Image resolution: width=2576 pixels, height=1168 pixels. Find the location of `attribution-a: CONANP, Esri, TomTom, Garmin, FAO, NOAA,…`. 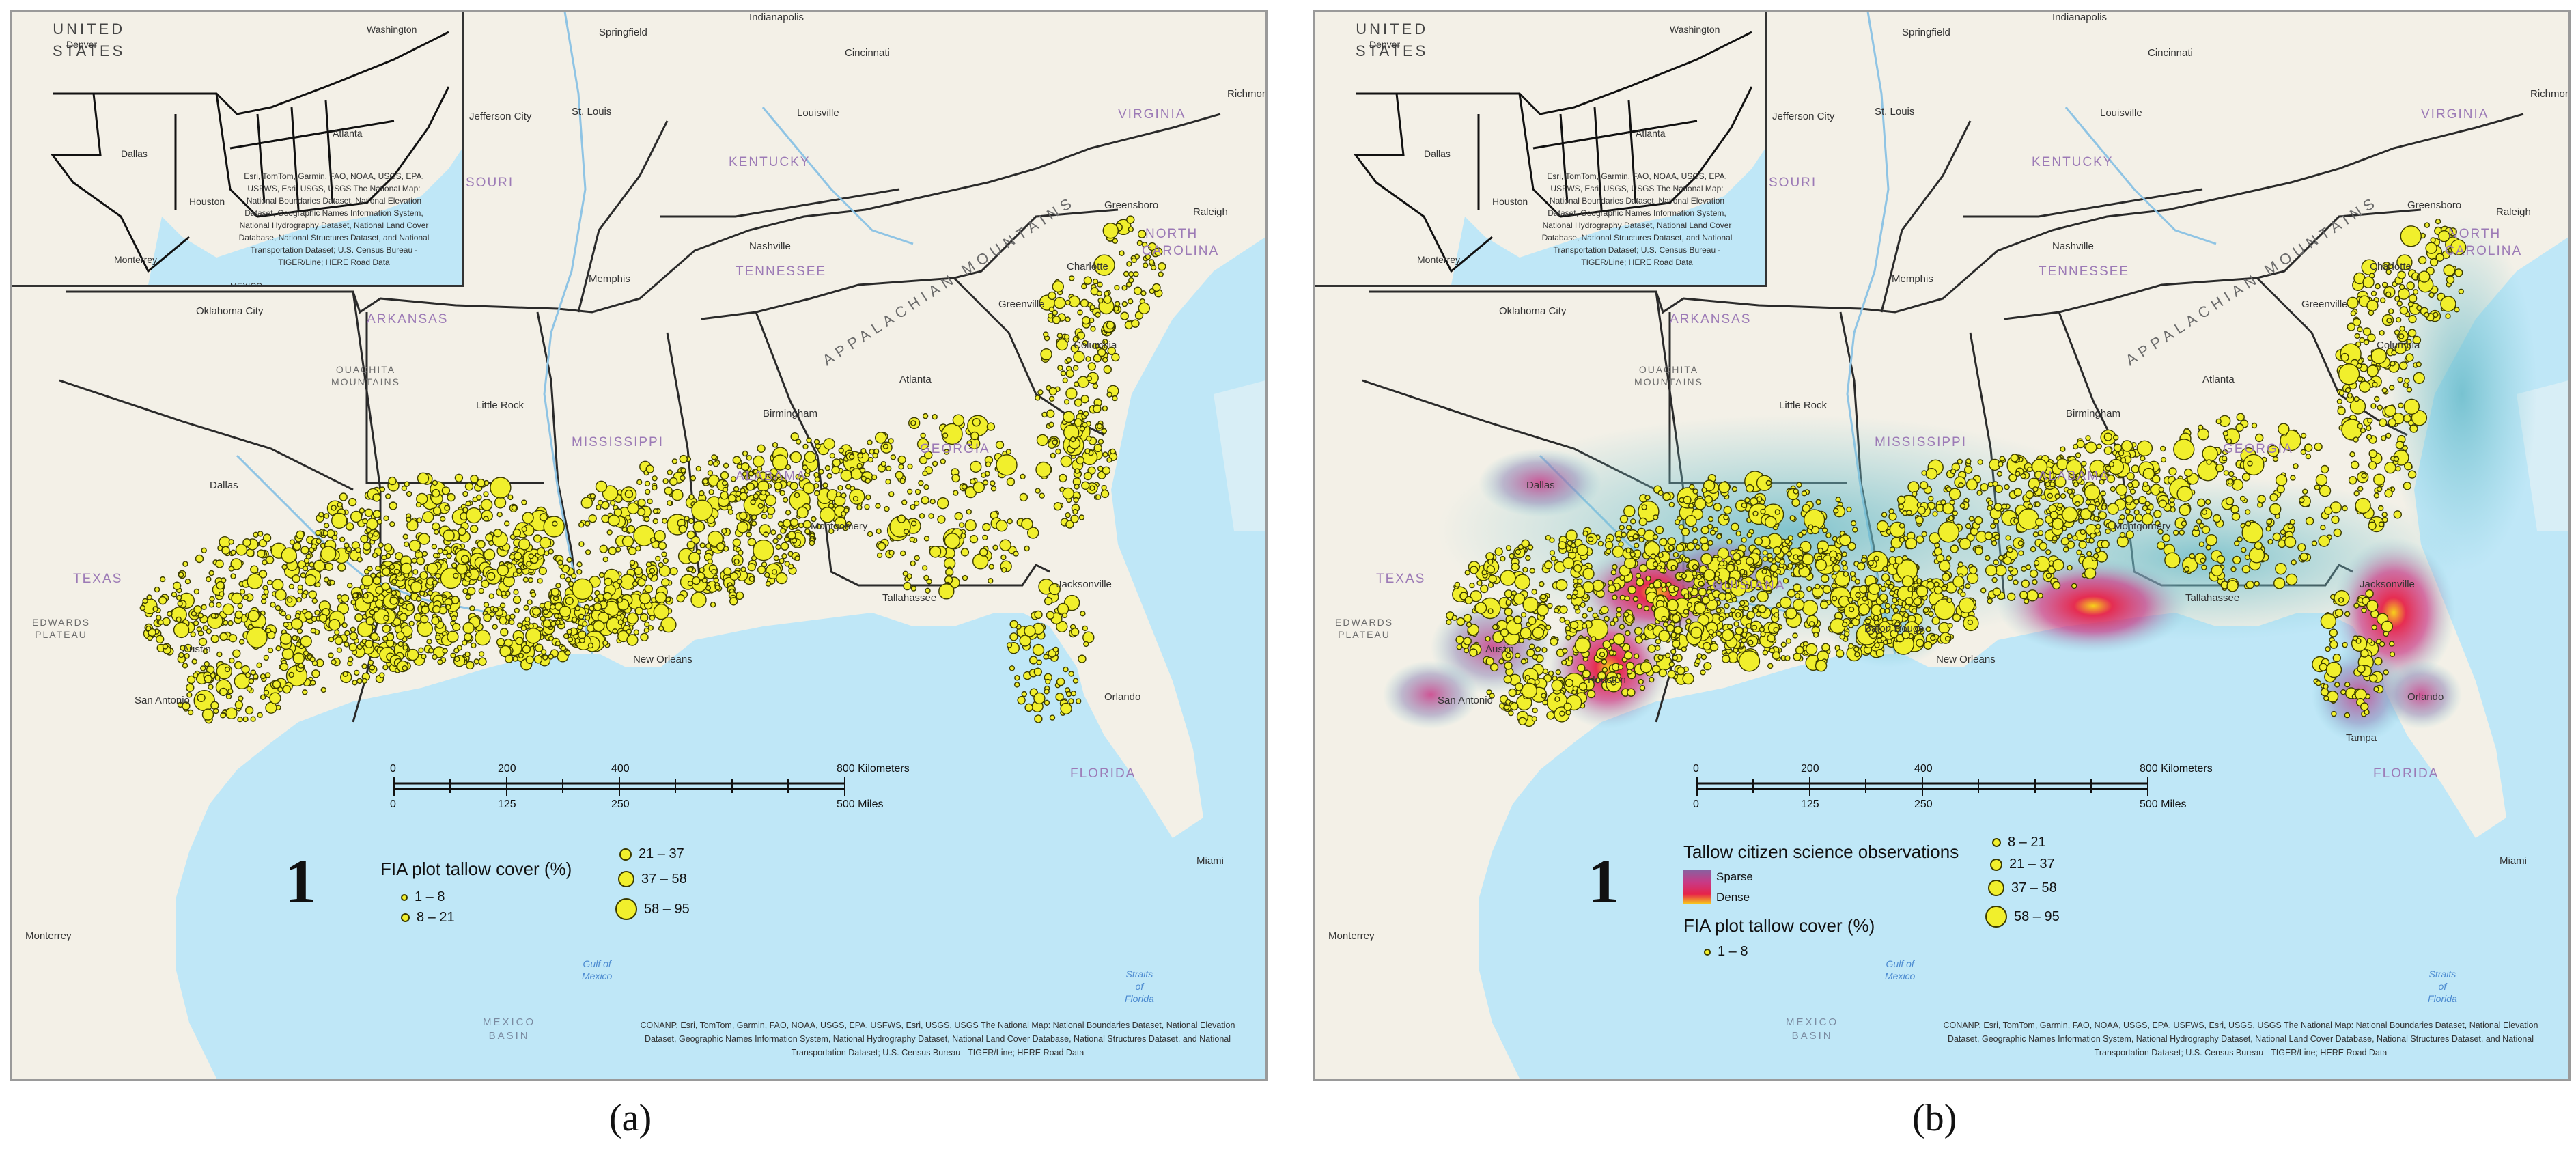

attribution-a: CONANP, Esri, TomTom, Garmin, FAO, NOAA,… is located at coordinates (937, 1038).